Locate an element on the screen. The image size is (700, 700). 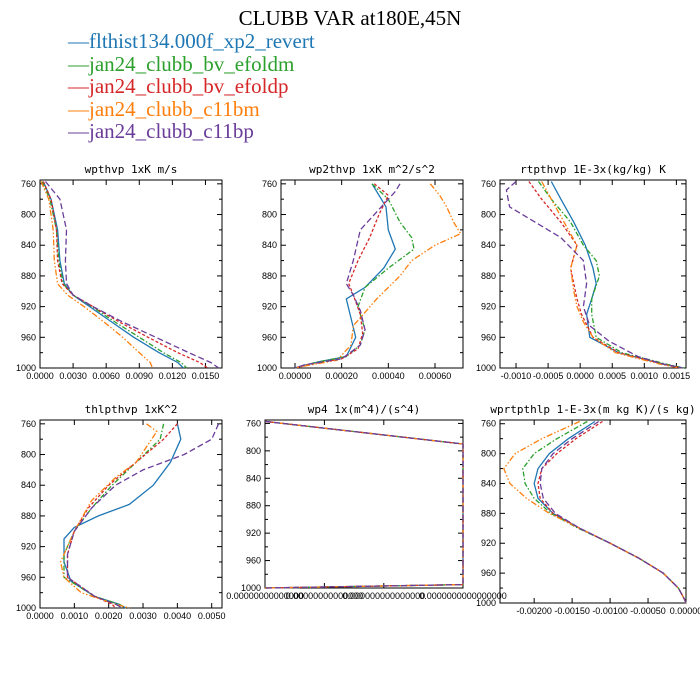
x-tick-label: 0.00040 is located at coordinates (388, 376).